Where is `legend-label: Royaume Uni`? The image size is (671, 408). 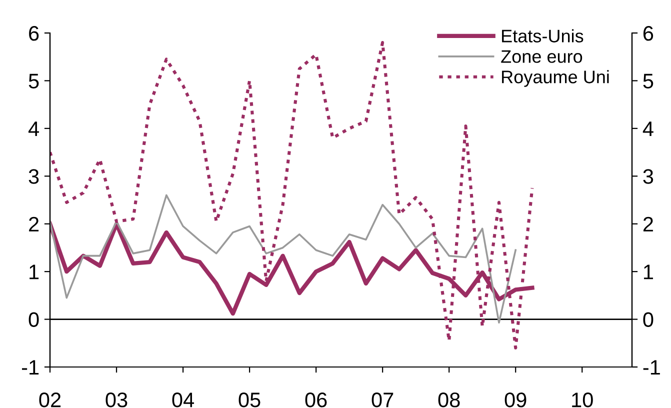
legend-label: Royaume Uni is located at coordinates (555, 78).